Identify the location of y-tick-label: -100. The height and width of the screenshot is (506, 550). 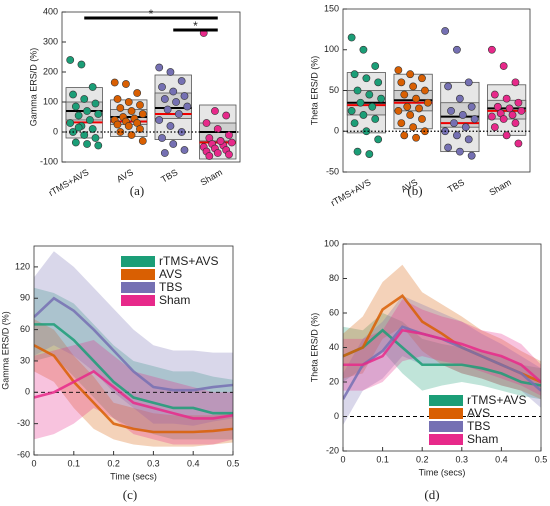
(49, 161).